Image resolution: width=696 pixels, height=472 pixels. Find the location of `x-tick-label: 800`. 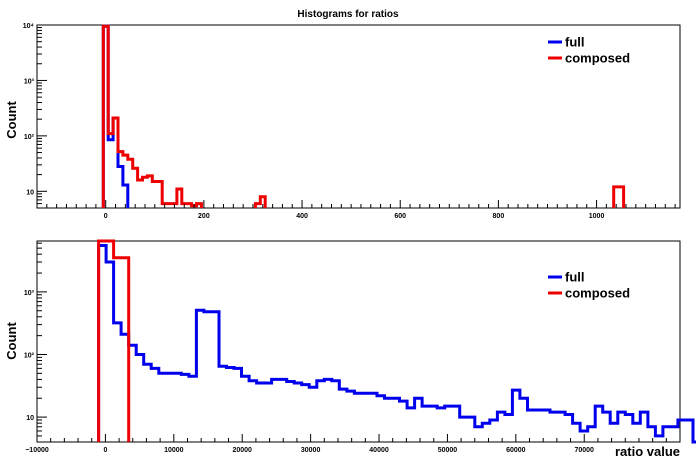

x-tick-label: 800 is located at coordinates (499, 216).